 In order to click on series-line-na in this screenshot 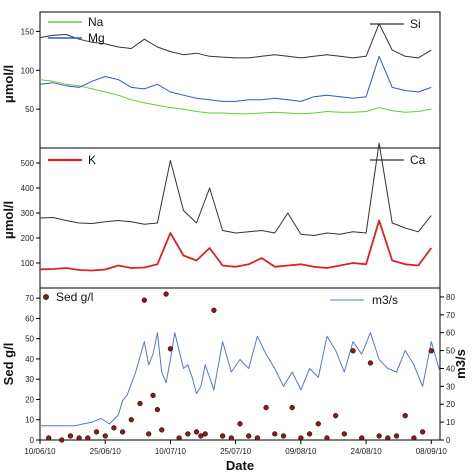, I will do `click(235, 97)`.